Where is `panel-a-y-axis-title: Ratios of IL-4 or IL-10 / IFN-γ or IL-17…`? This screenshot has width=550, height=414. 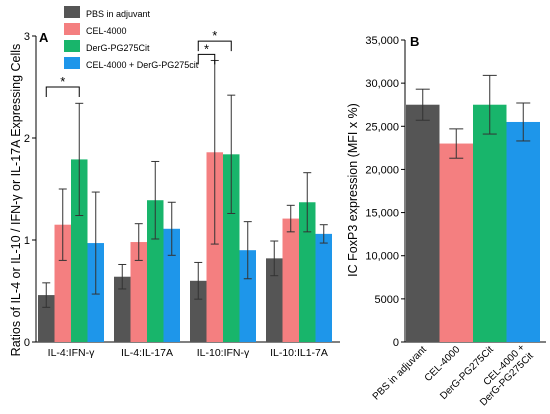 panel-a-y-axis-title: Ratios of IL-4 or IL-10 / IFN-γ or IL-17… is located at coordinates (16, 200).